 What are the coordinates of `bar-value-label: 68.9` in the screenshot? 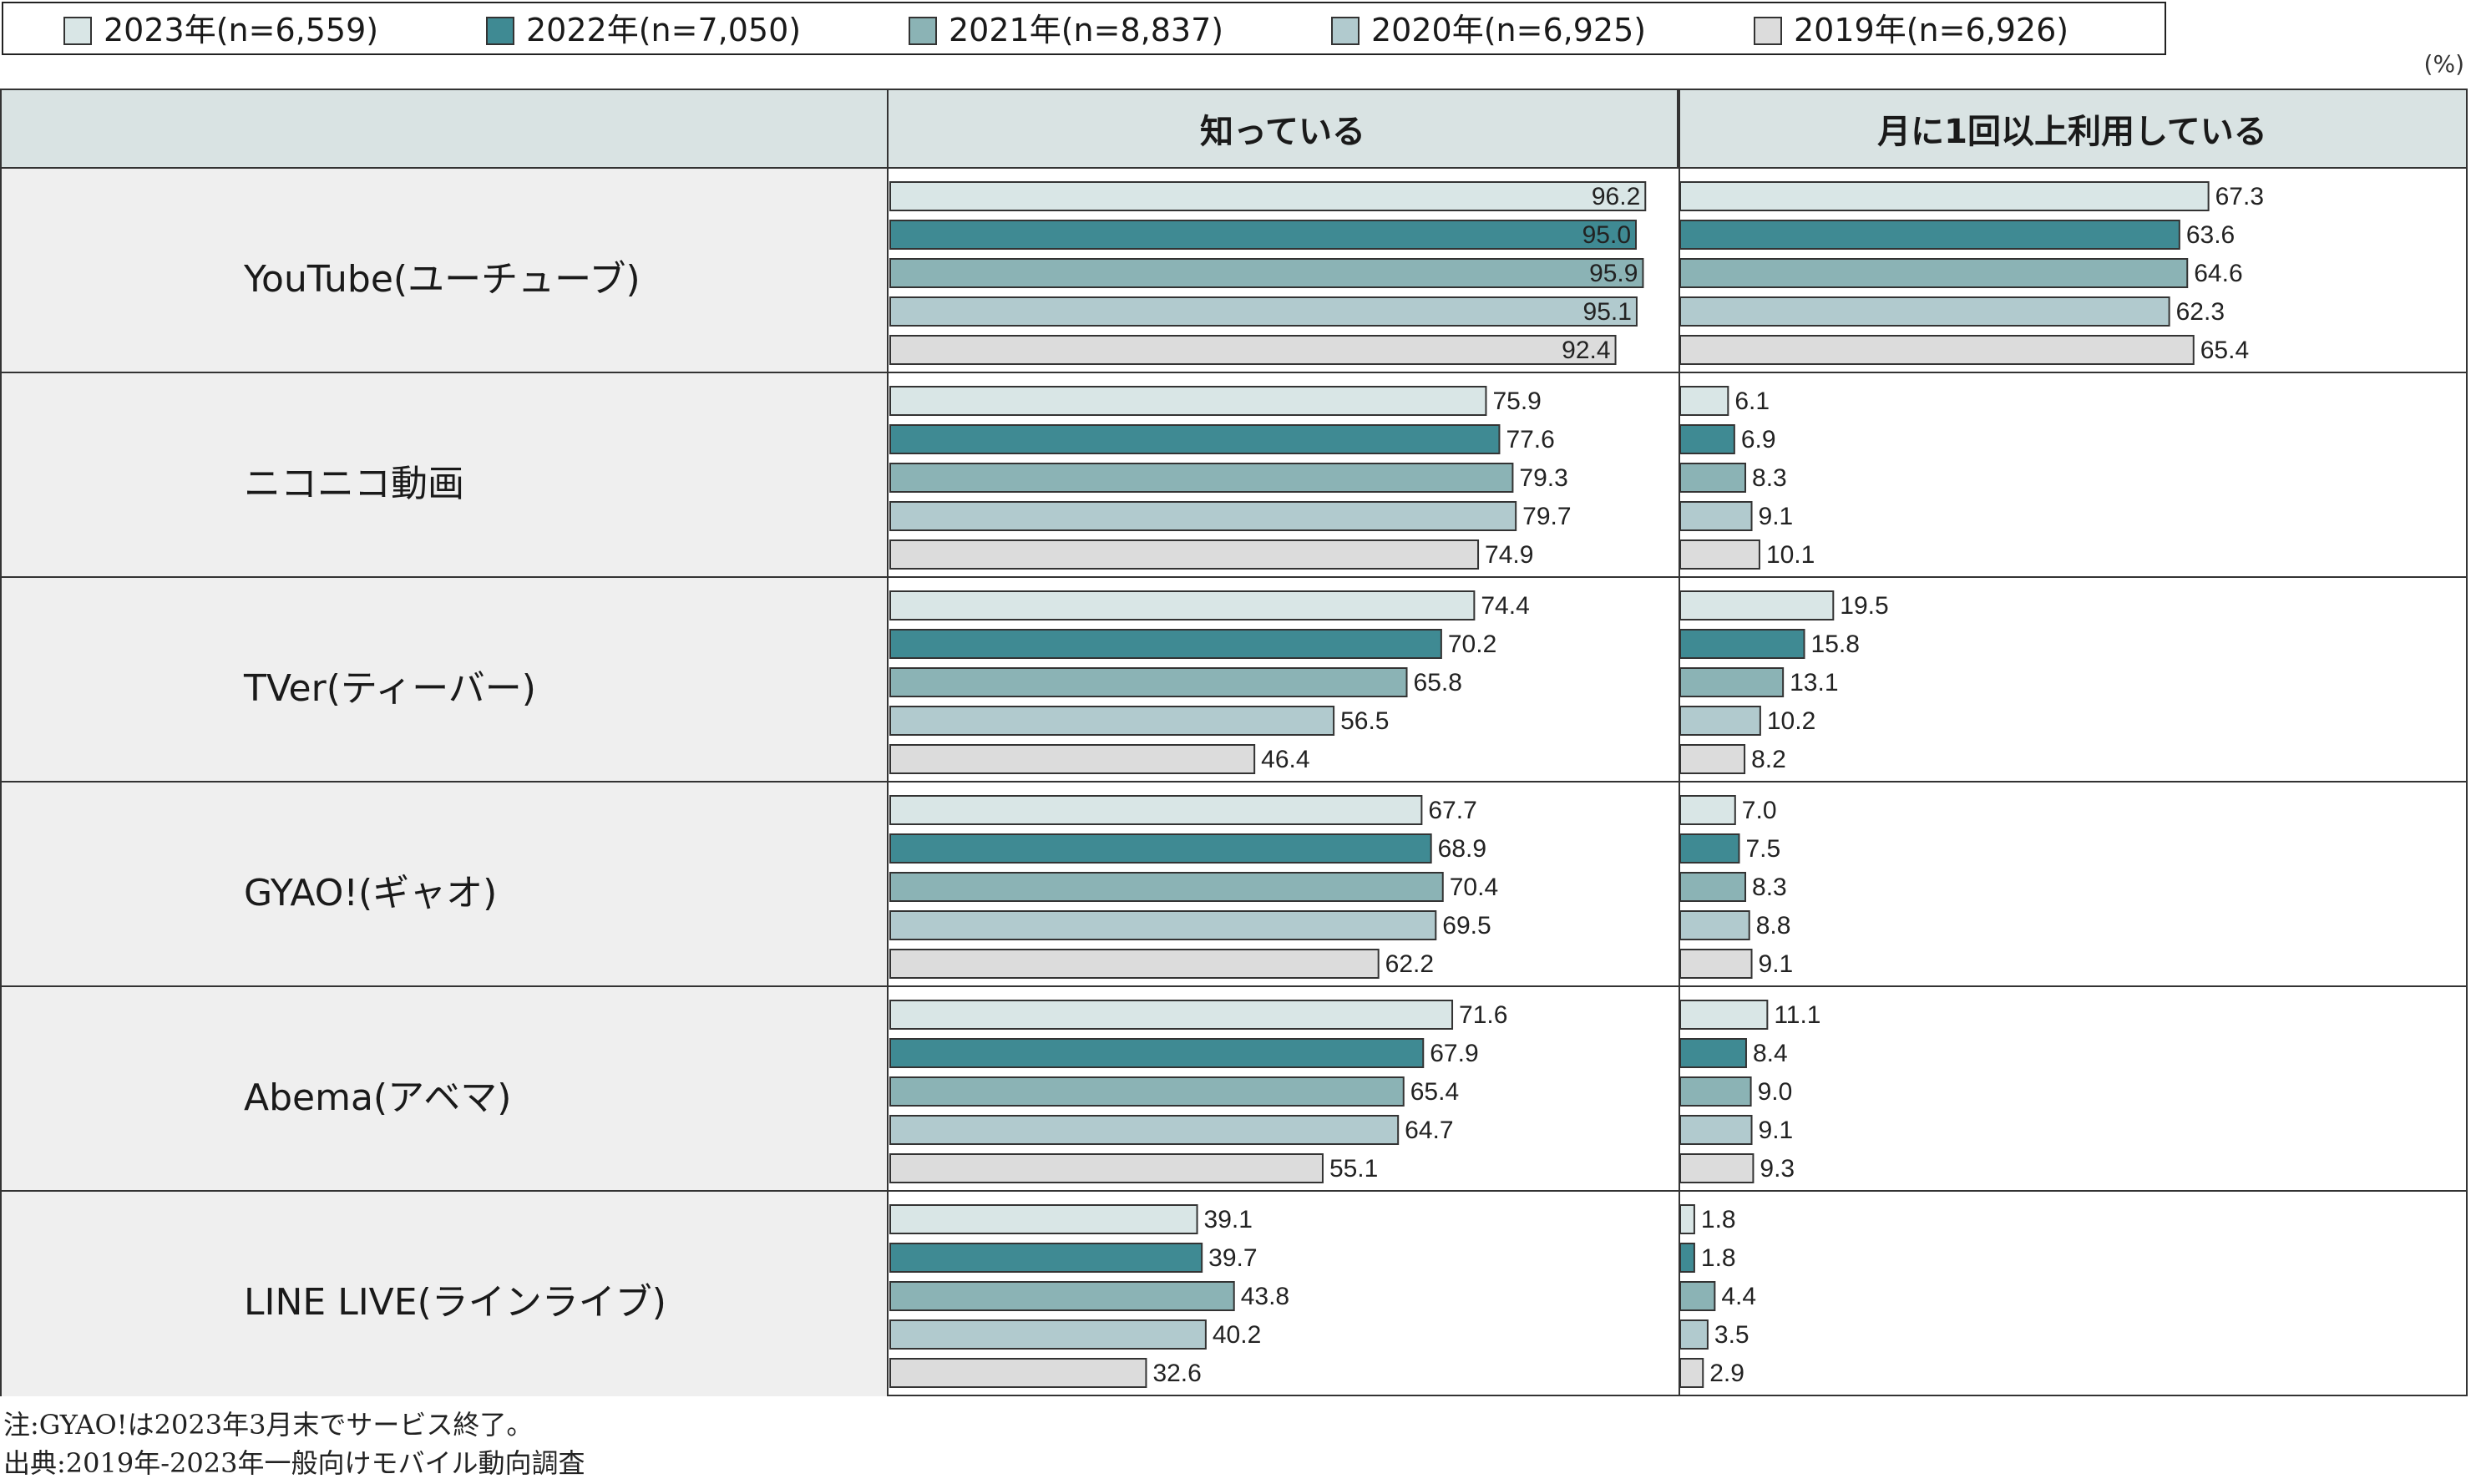 It's located at (1462, 849).